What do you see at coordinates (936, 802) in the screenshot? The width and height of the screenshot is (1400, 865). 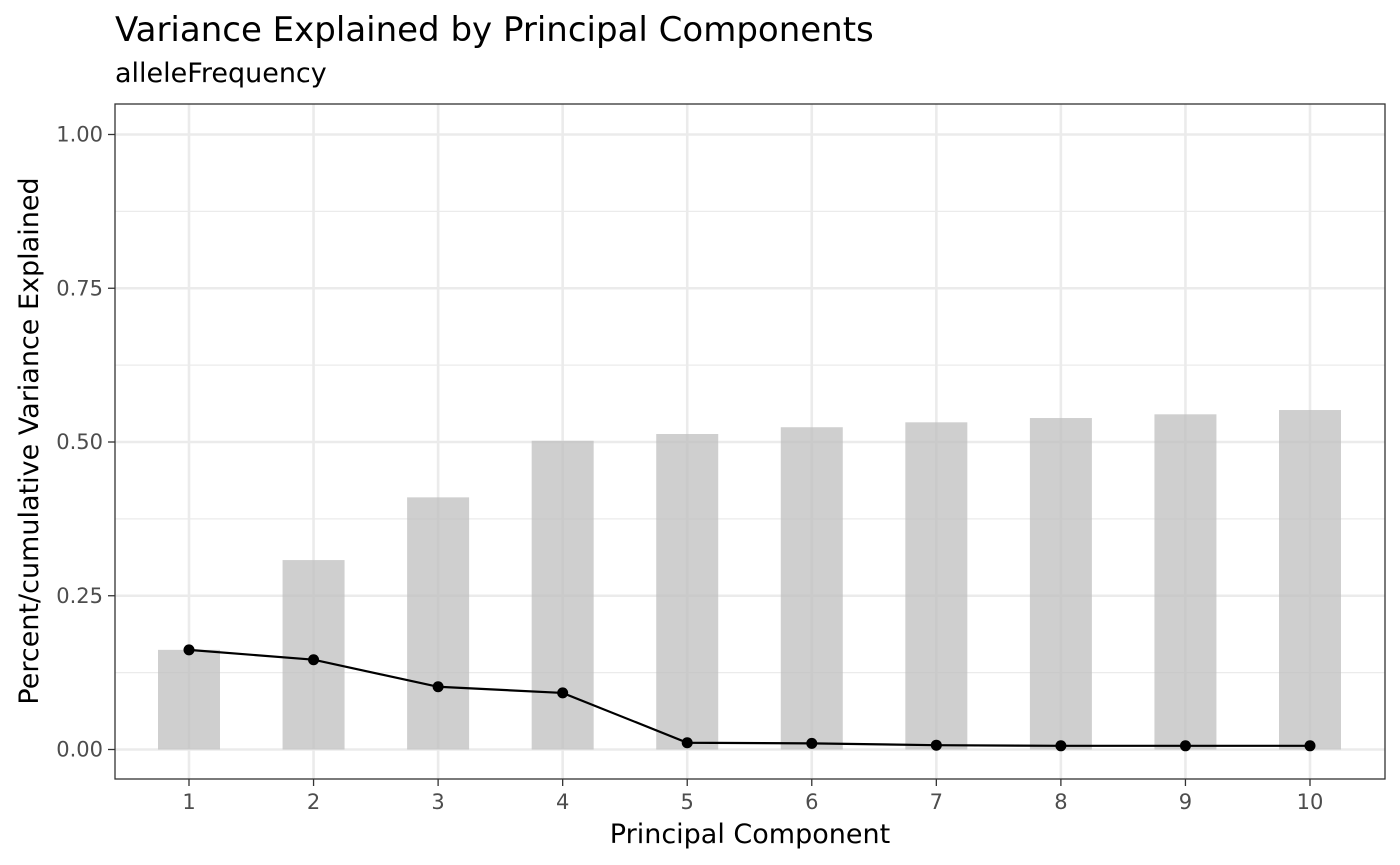 I see `x-tick-label: 7` at bounding box center [936, 802].